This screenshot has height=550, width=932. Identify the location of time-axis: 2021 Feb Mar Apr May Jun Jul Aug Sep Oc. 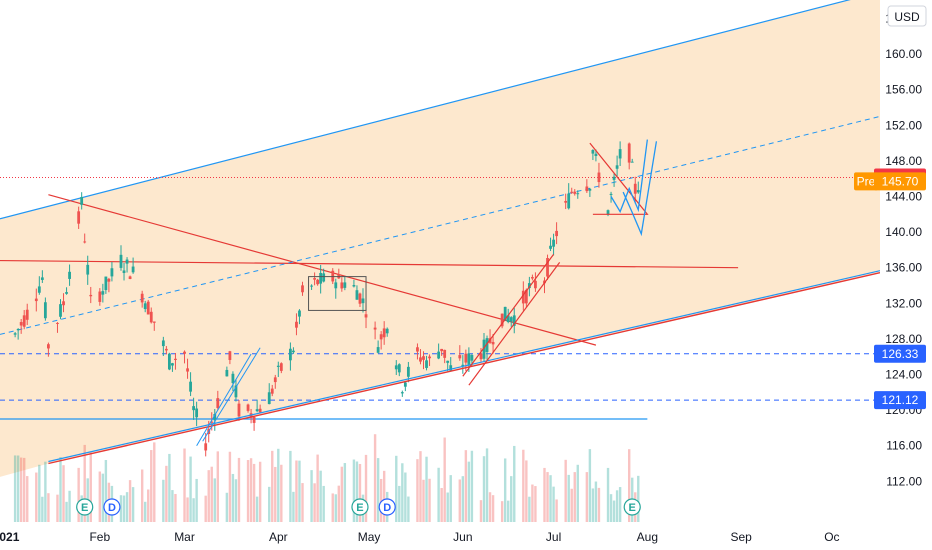
(466, 536).